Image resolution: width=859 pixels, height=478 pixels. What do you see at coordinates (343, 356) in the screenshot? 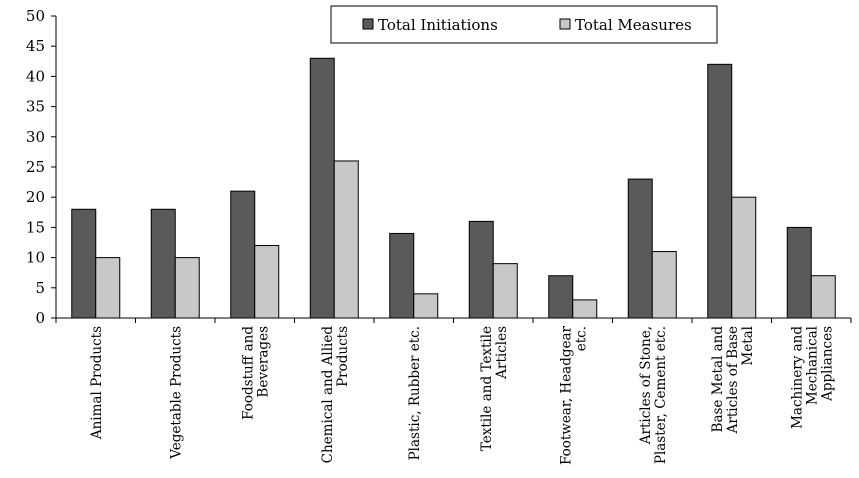
I see `category-label-line: Products` at bounding box center [343, 356].